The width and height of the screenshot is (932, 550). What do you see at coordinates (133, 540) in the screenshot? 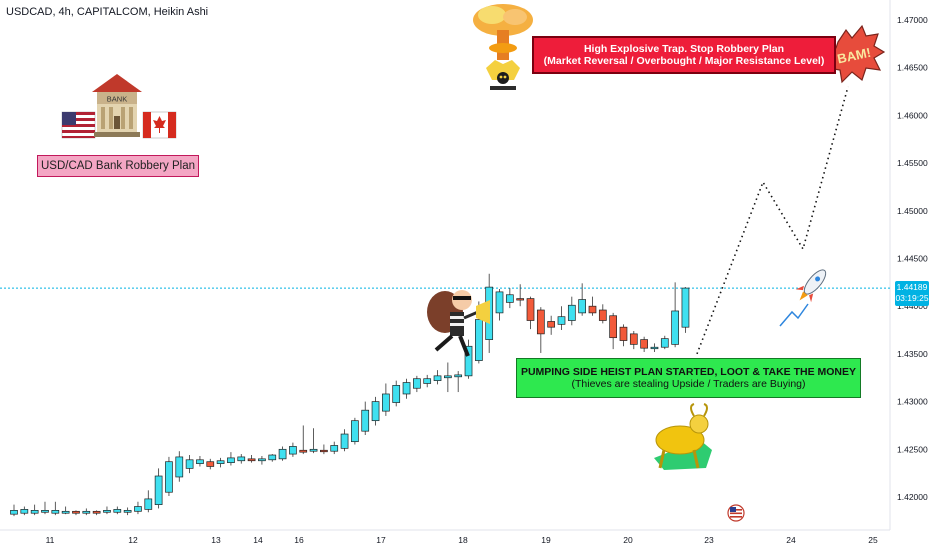
I see `x-tick-label: 12` at bounding box center [133, 540].